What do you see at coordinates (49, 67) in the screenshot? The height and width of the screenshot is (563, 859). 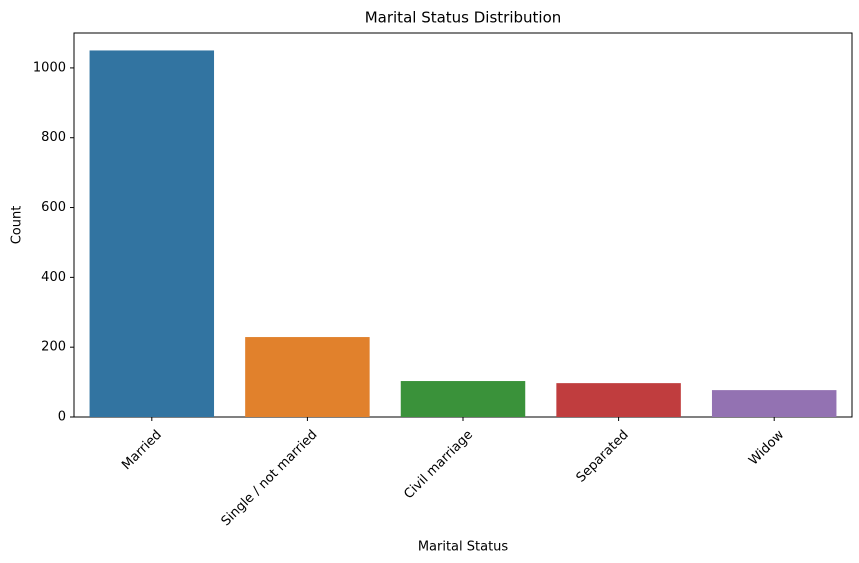 I see `y-tick-label: 1000` at bounding box center [49, 67].